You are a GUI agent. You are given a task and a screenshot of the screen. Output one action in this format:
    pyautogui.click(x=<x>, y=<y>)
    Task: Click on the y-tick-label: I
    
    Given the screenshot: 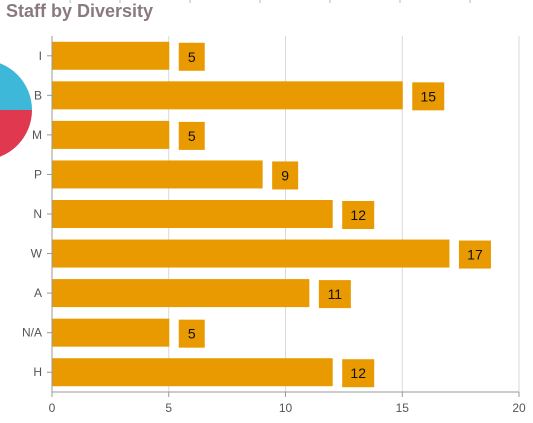 What is the action you would take?
    pyautogui.click(x=40, y=56)
    